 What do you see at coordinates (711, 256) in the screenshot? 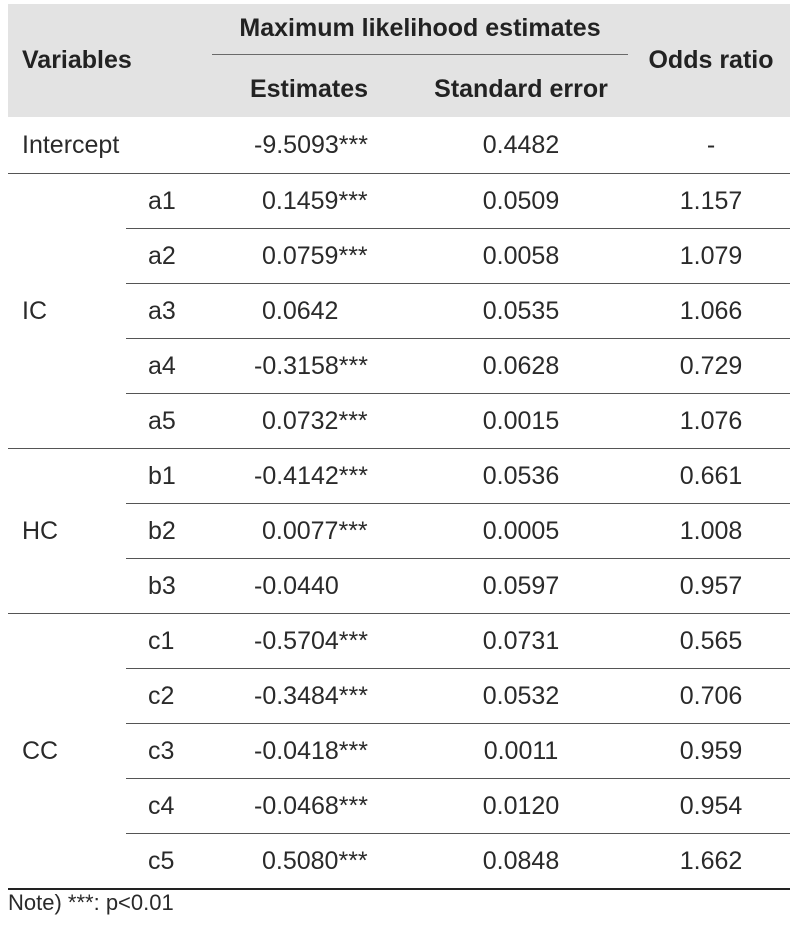
I see `odds-ratio-value: 1.079` at bounding box center [711, 256].